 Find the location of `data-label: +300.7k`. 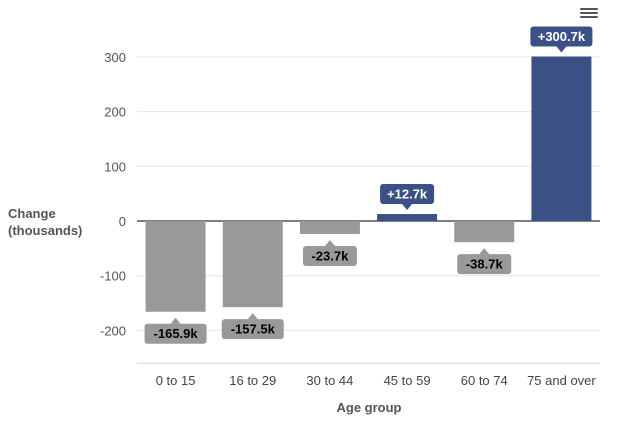

data-label: +300.7k is located at coordinates (561, 39).